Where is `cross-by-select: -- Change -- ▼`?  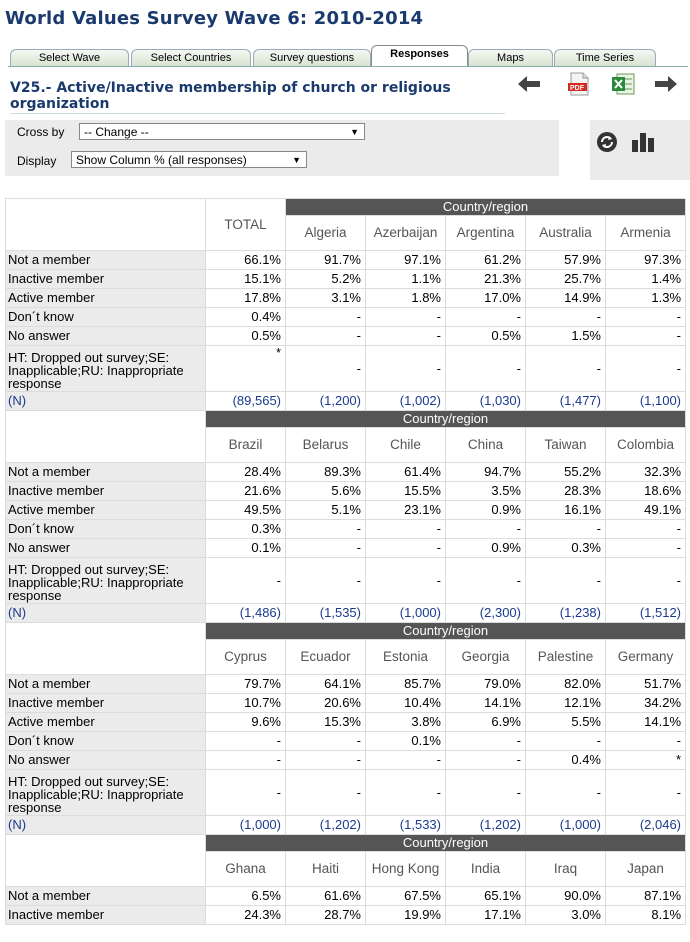
cross-by-select: -- Change -- ▼ is located at coordinates (222, 131).